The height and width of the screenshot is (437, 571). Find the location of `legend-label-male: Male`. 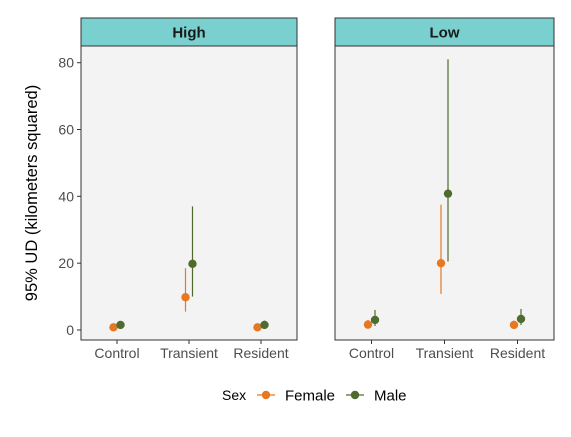

legend-label-male: Male is located at coordinates (390, 396).